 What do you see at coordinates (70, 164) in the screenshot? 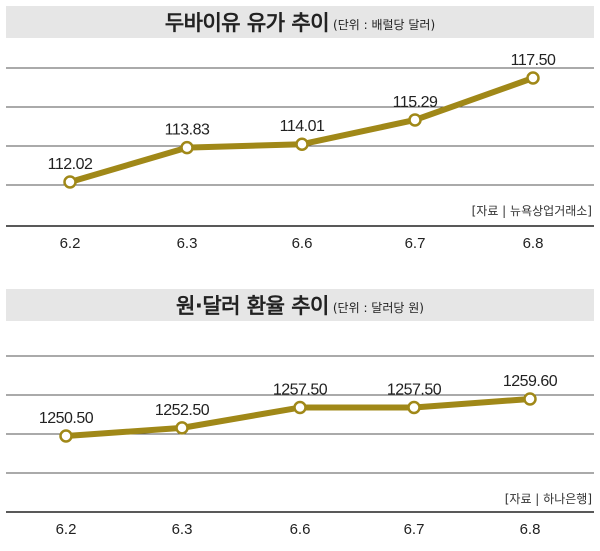
I see `data-label: 112.02` at bounding box center [70, 164].